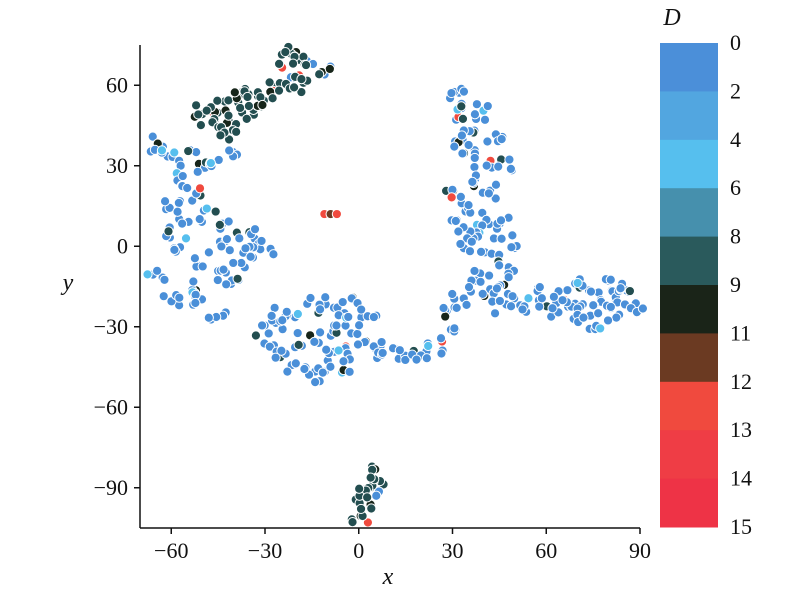  What do you see at coordinates (740, 332) in the screenshot?
I see `colorbar-label: 11` at bounding box center [740, 332].